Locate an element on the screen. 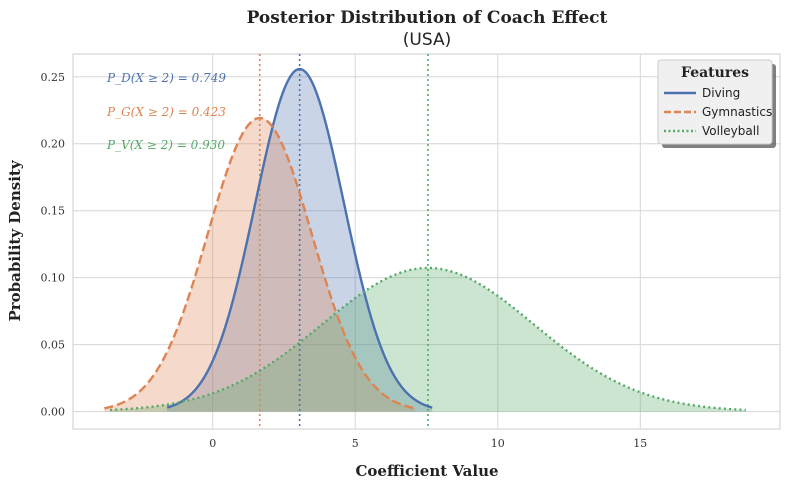 Image resolution: width=790 pixels, height=490 pixels. legend: Features Diving Gymnastics Volleyball is located at coordinates (716, 103).